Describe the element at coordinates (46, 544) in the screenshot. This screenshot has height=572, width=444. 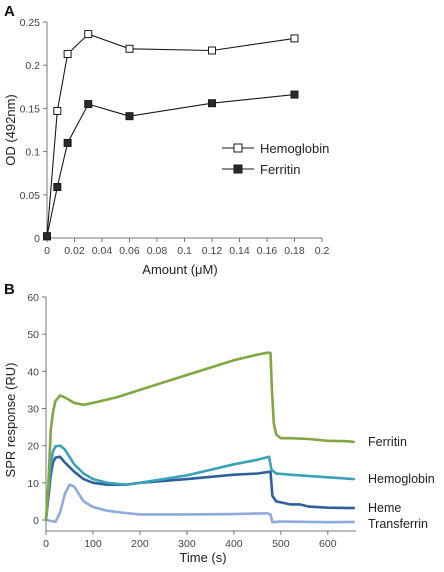
I see `panel-b-x-tick-label: 0` at that location.